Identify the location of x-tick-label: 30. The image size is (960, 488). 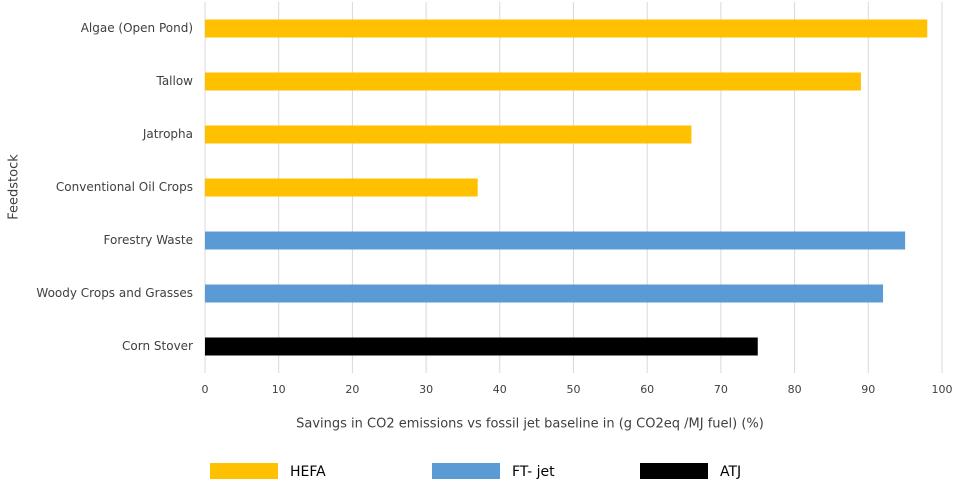
(426, 389).